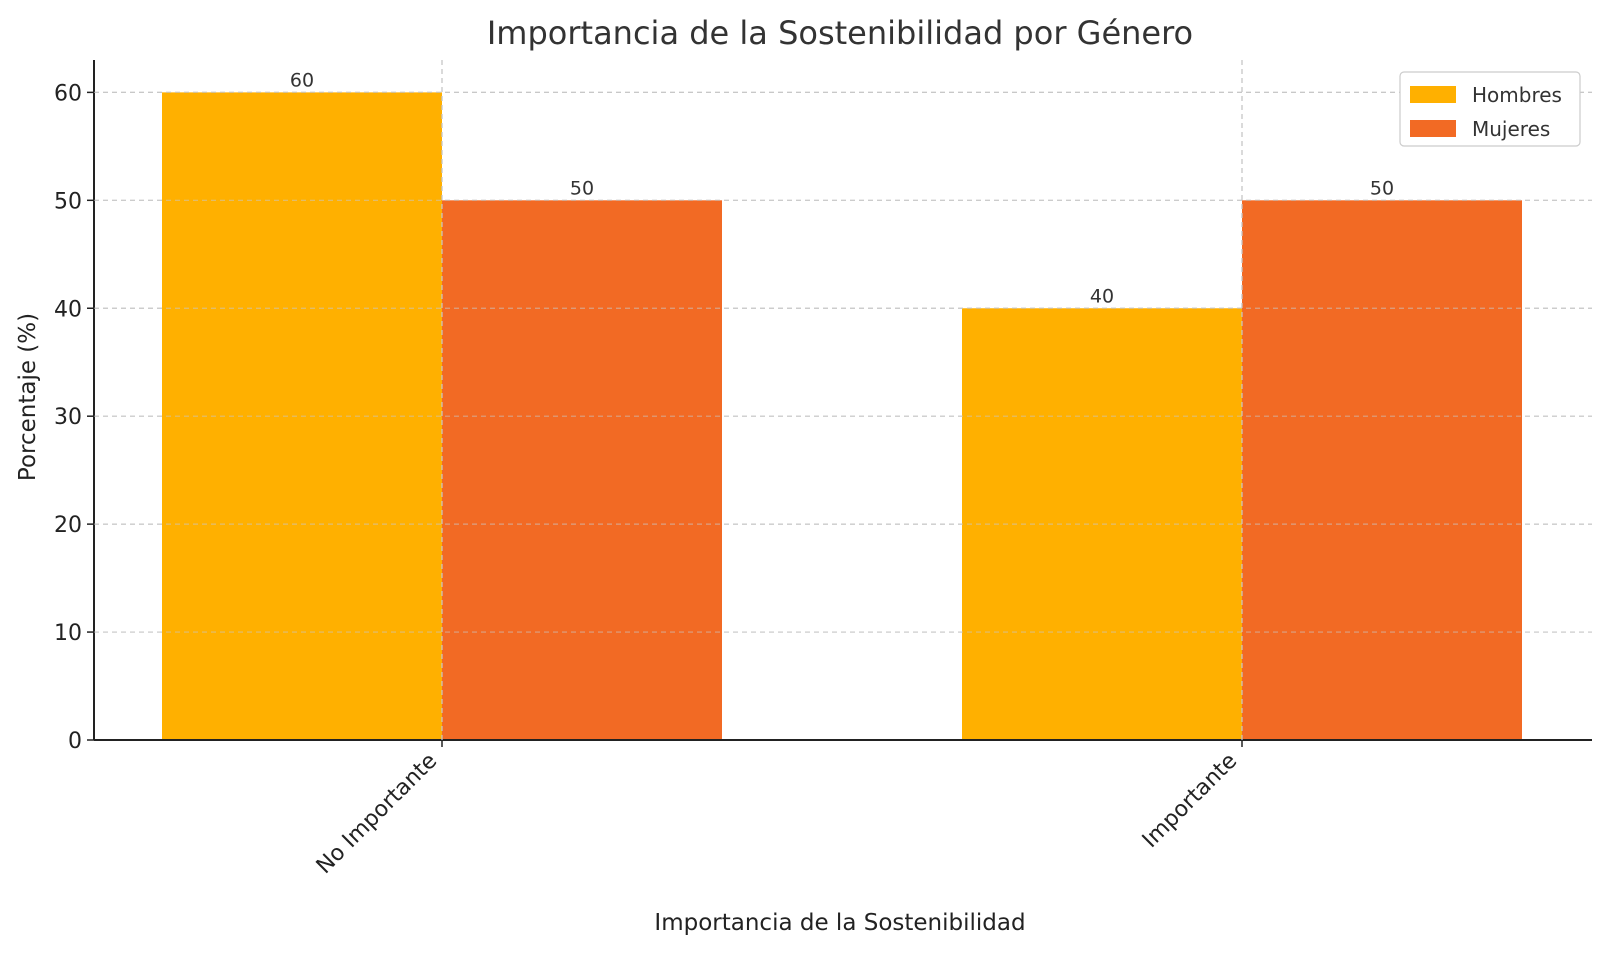 Image resolution: width=1600 pixels, height=954 pixels. What do you see at coordinates (68, 93) in the screenshot?
I see `y-tick-label: 60` at bounding box center [68, 93].